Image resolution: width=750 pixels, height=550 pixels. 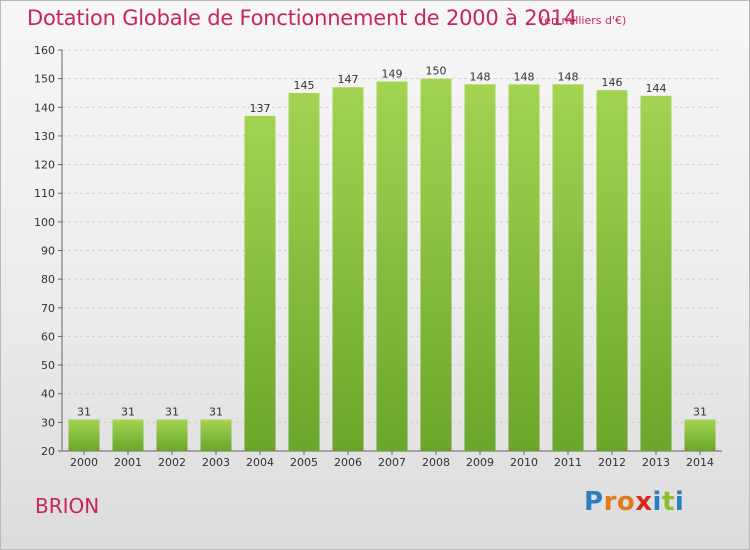 What do you see at coordinates (44, 136) in the screenshot?
I see `y-tick-label: 130` at bounding box center [44, 136].